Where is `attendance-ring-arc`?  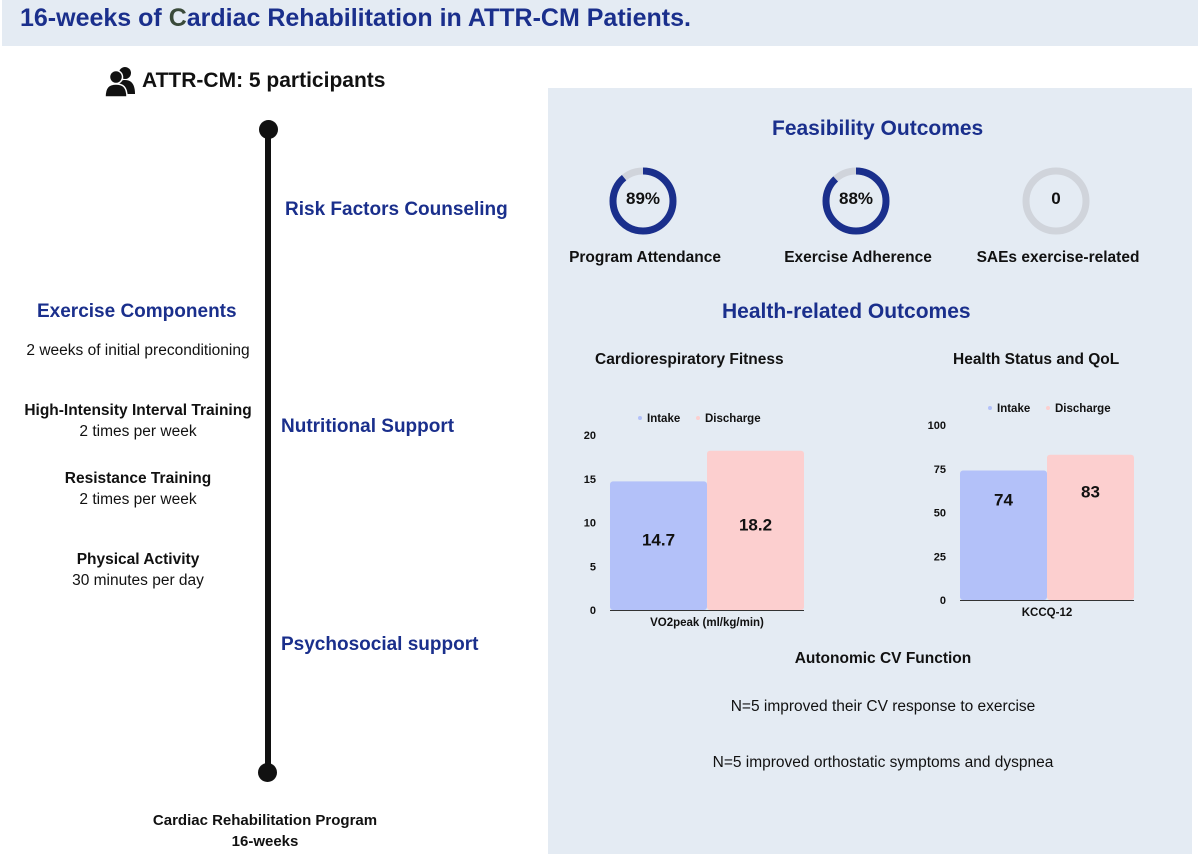 attendance-ring-arc is located at coordinates (643, 201).